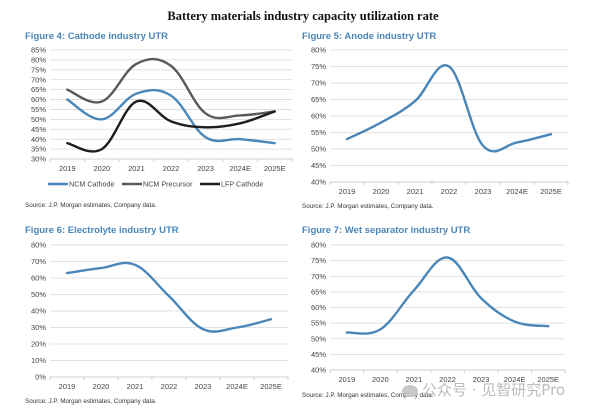 The width and height of the screenshot is (606, 415). I want to click on legend-label: LFP Cathode, so click(242, 184).